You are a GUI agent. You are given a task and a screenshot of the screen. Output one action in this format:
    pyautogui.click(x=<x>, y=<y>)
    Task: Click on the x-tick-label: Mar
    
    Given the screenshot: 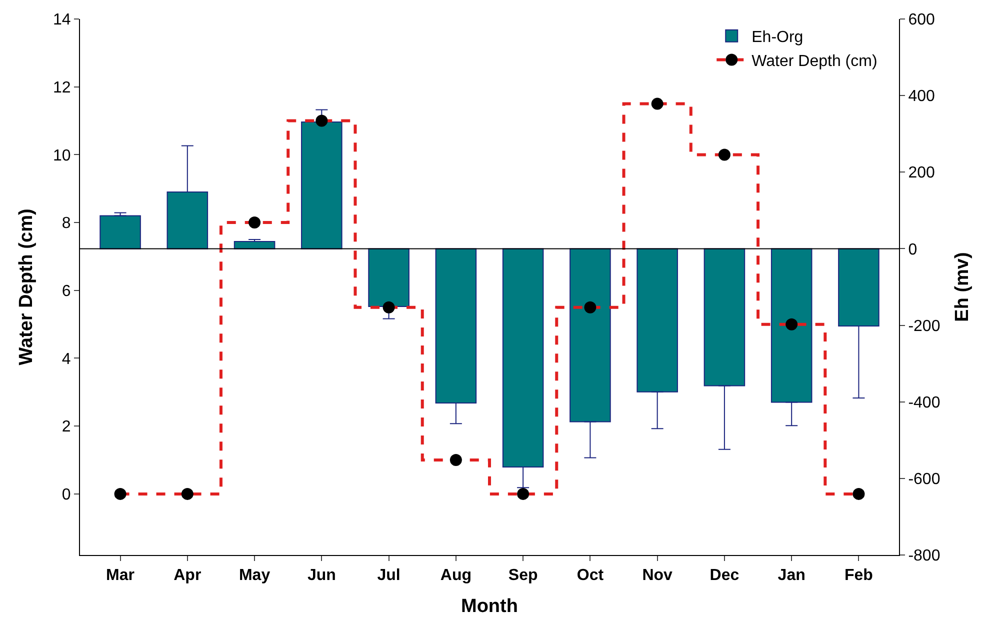 What is the action you would take?
    pyautogui.click(x=120, y=575)
    